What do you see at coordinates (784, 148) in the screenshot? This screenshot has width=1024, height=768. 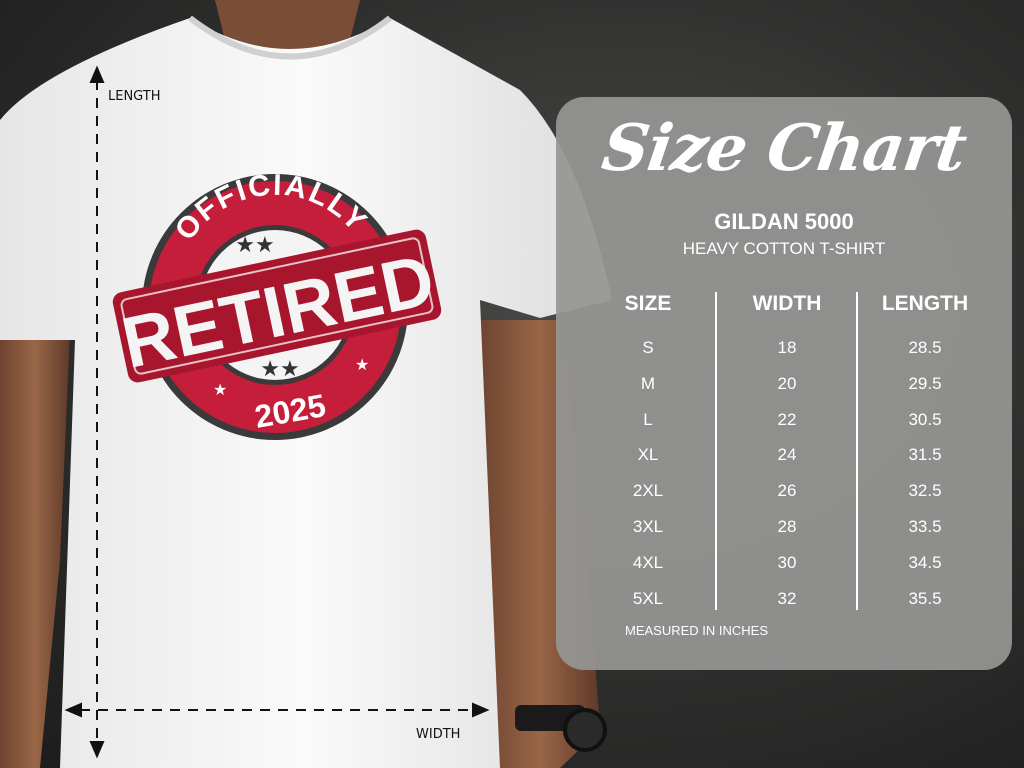 I see `size-chart-title: Size Chart` at bounding box center [784, 148].